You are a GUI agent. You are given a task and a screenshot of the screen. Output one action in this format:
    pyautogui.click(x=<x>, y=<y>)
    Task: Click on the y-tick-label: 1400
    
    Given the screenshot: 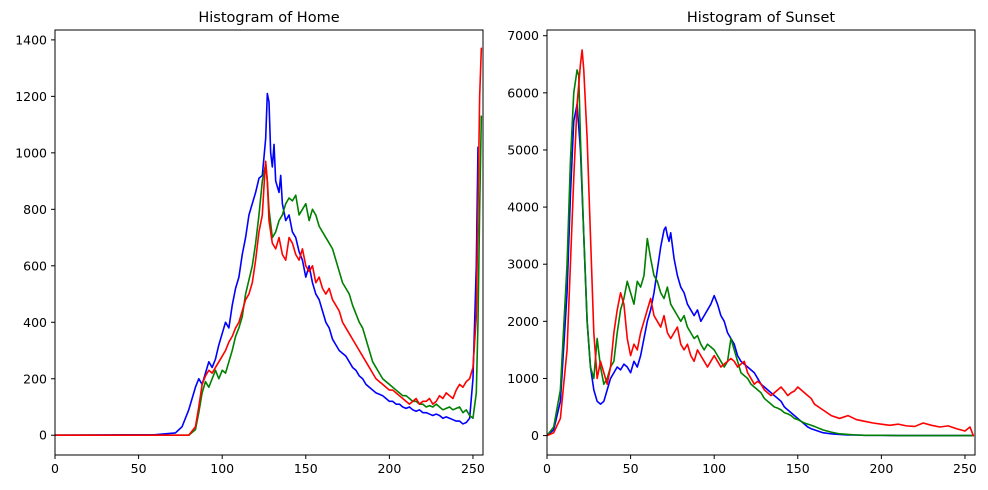 What is the action you would take?
    pyautogui.click(x=31, y=39)
    